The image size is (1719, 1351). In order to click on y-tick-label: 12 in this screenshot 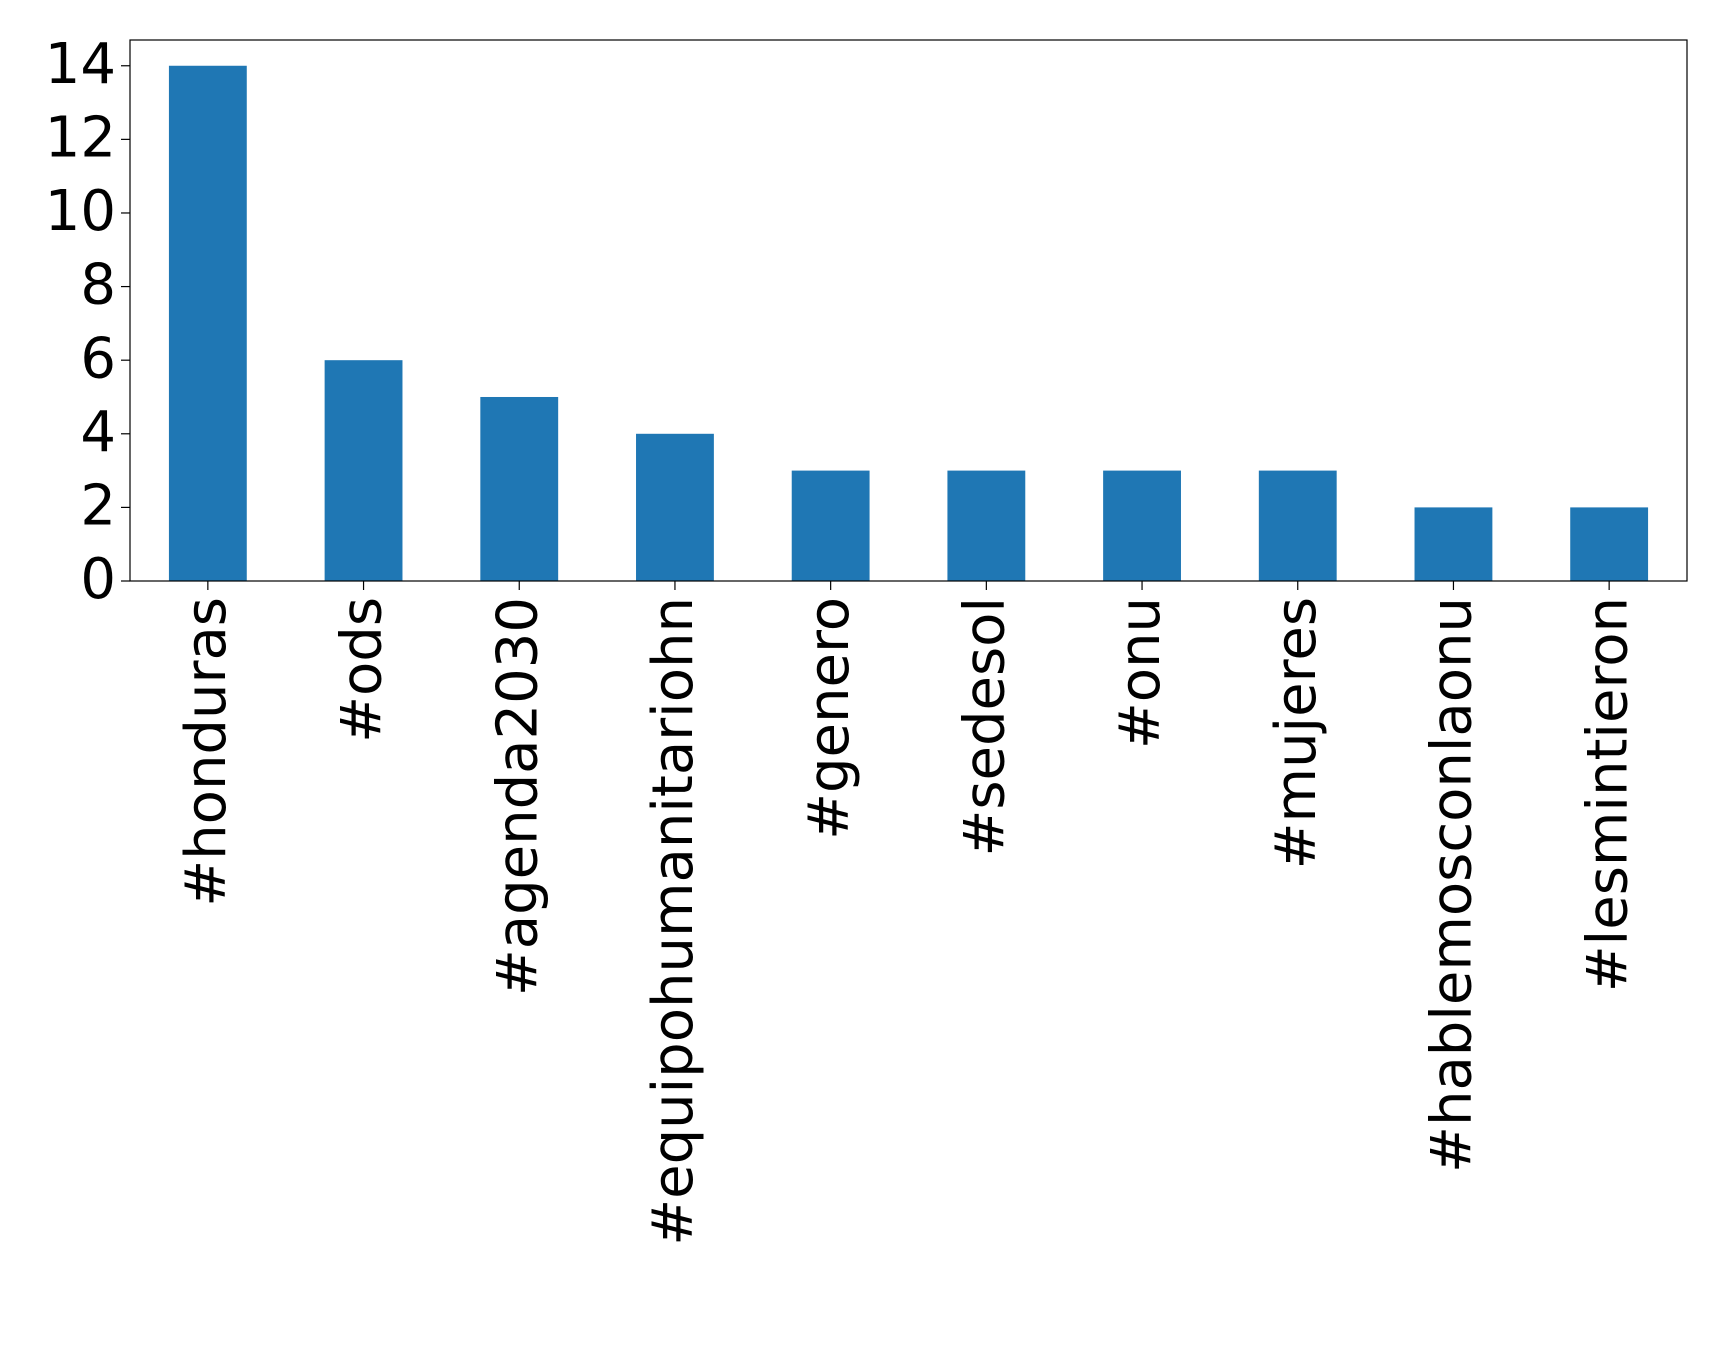, I will do `click(80, 138)`.